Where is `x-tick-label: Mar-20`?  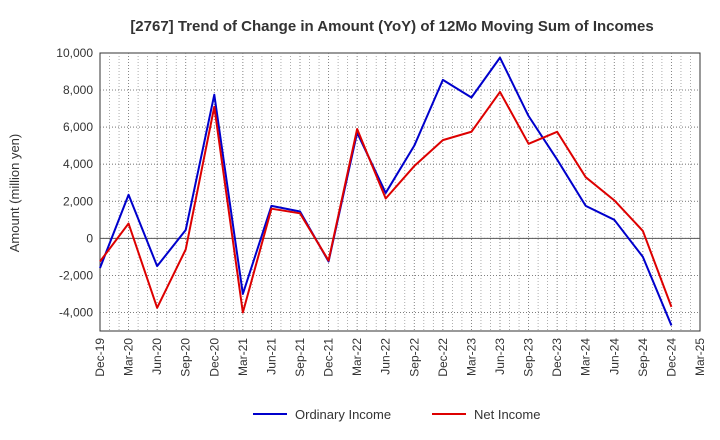
x-tick-label: Mar-20 is located at coordinates (129, 357).